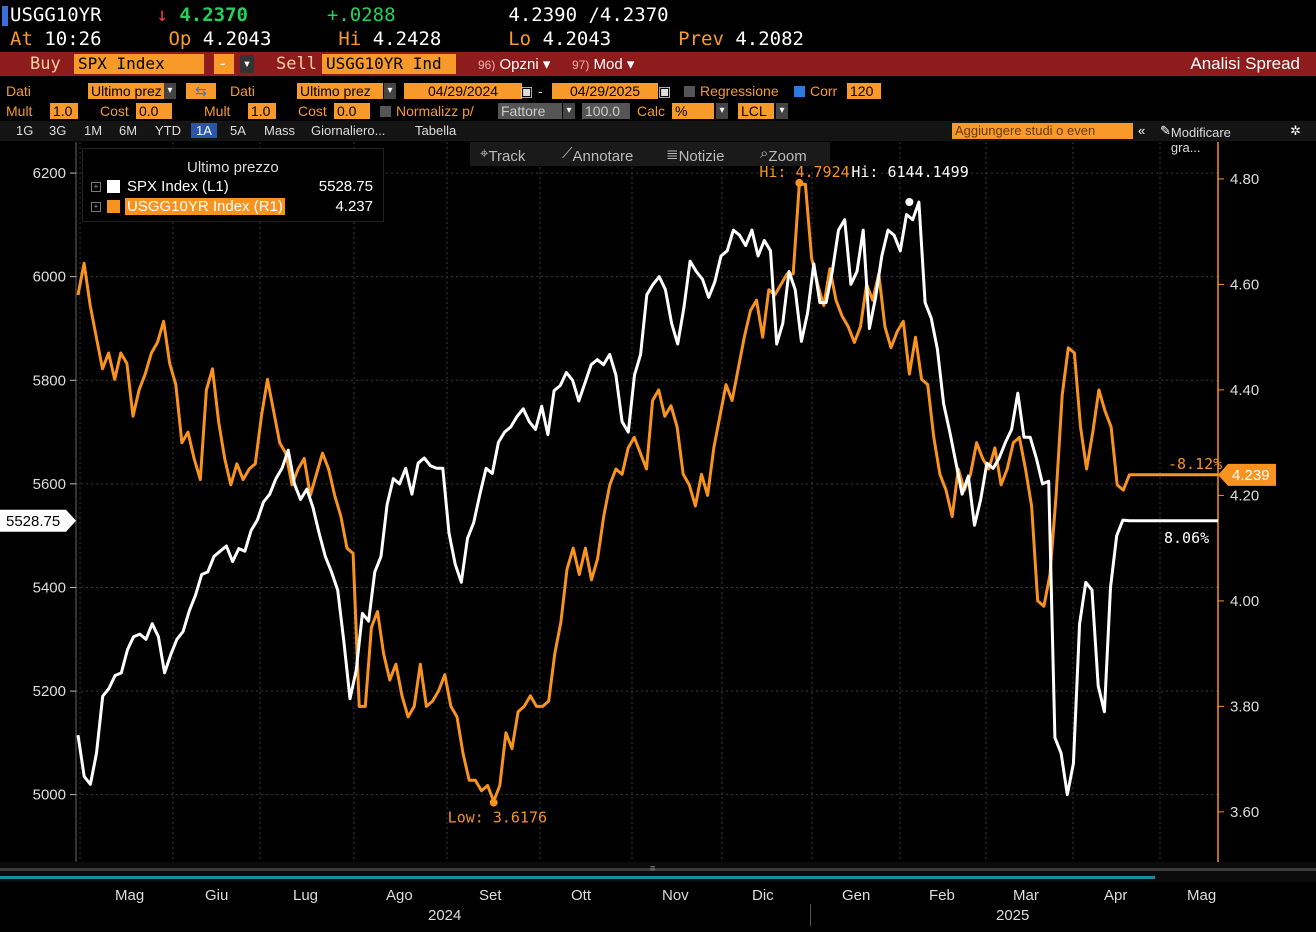  Describe the element at coordinates (385, 111) in the screenshot. I see `normalize-checkbox` at that location.